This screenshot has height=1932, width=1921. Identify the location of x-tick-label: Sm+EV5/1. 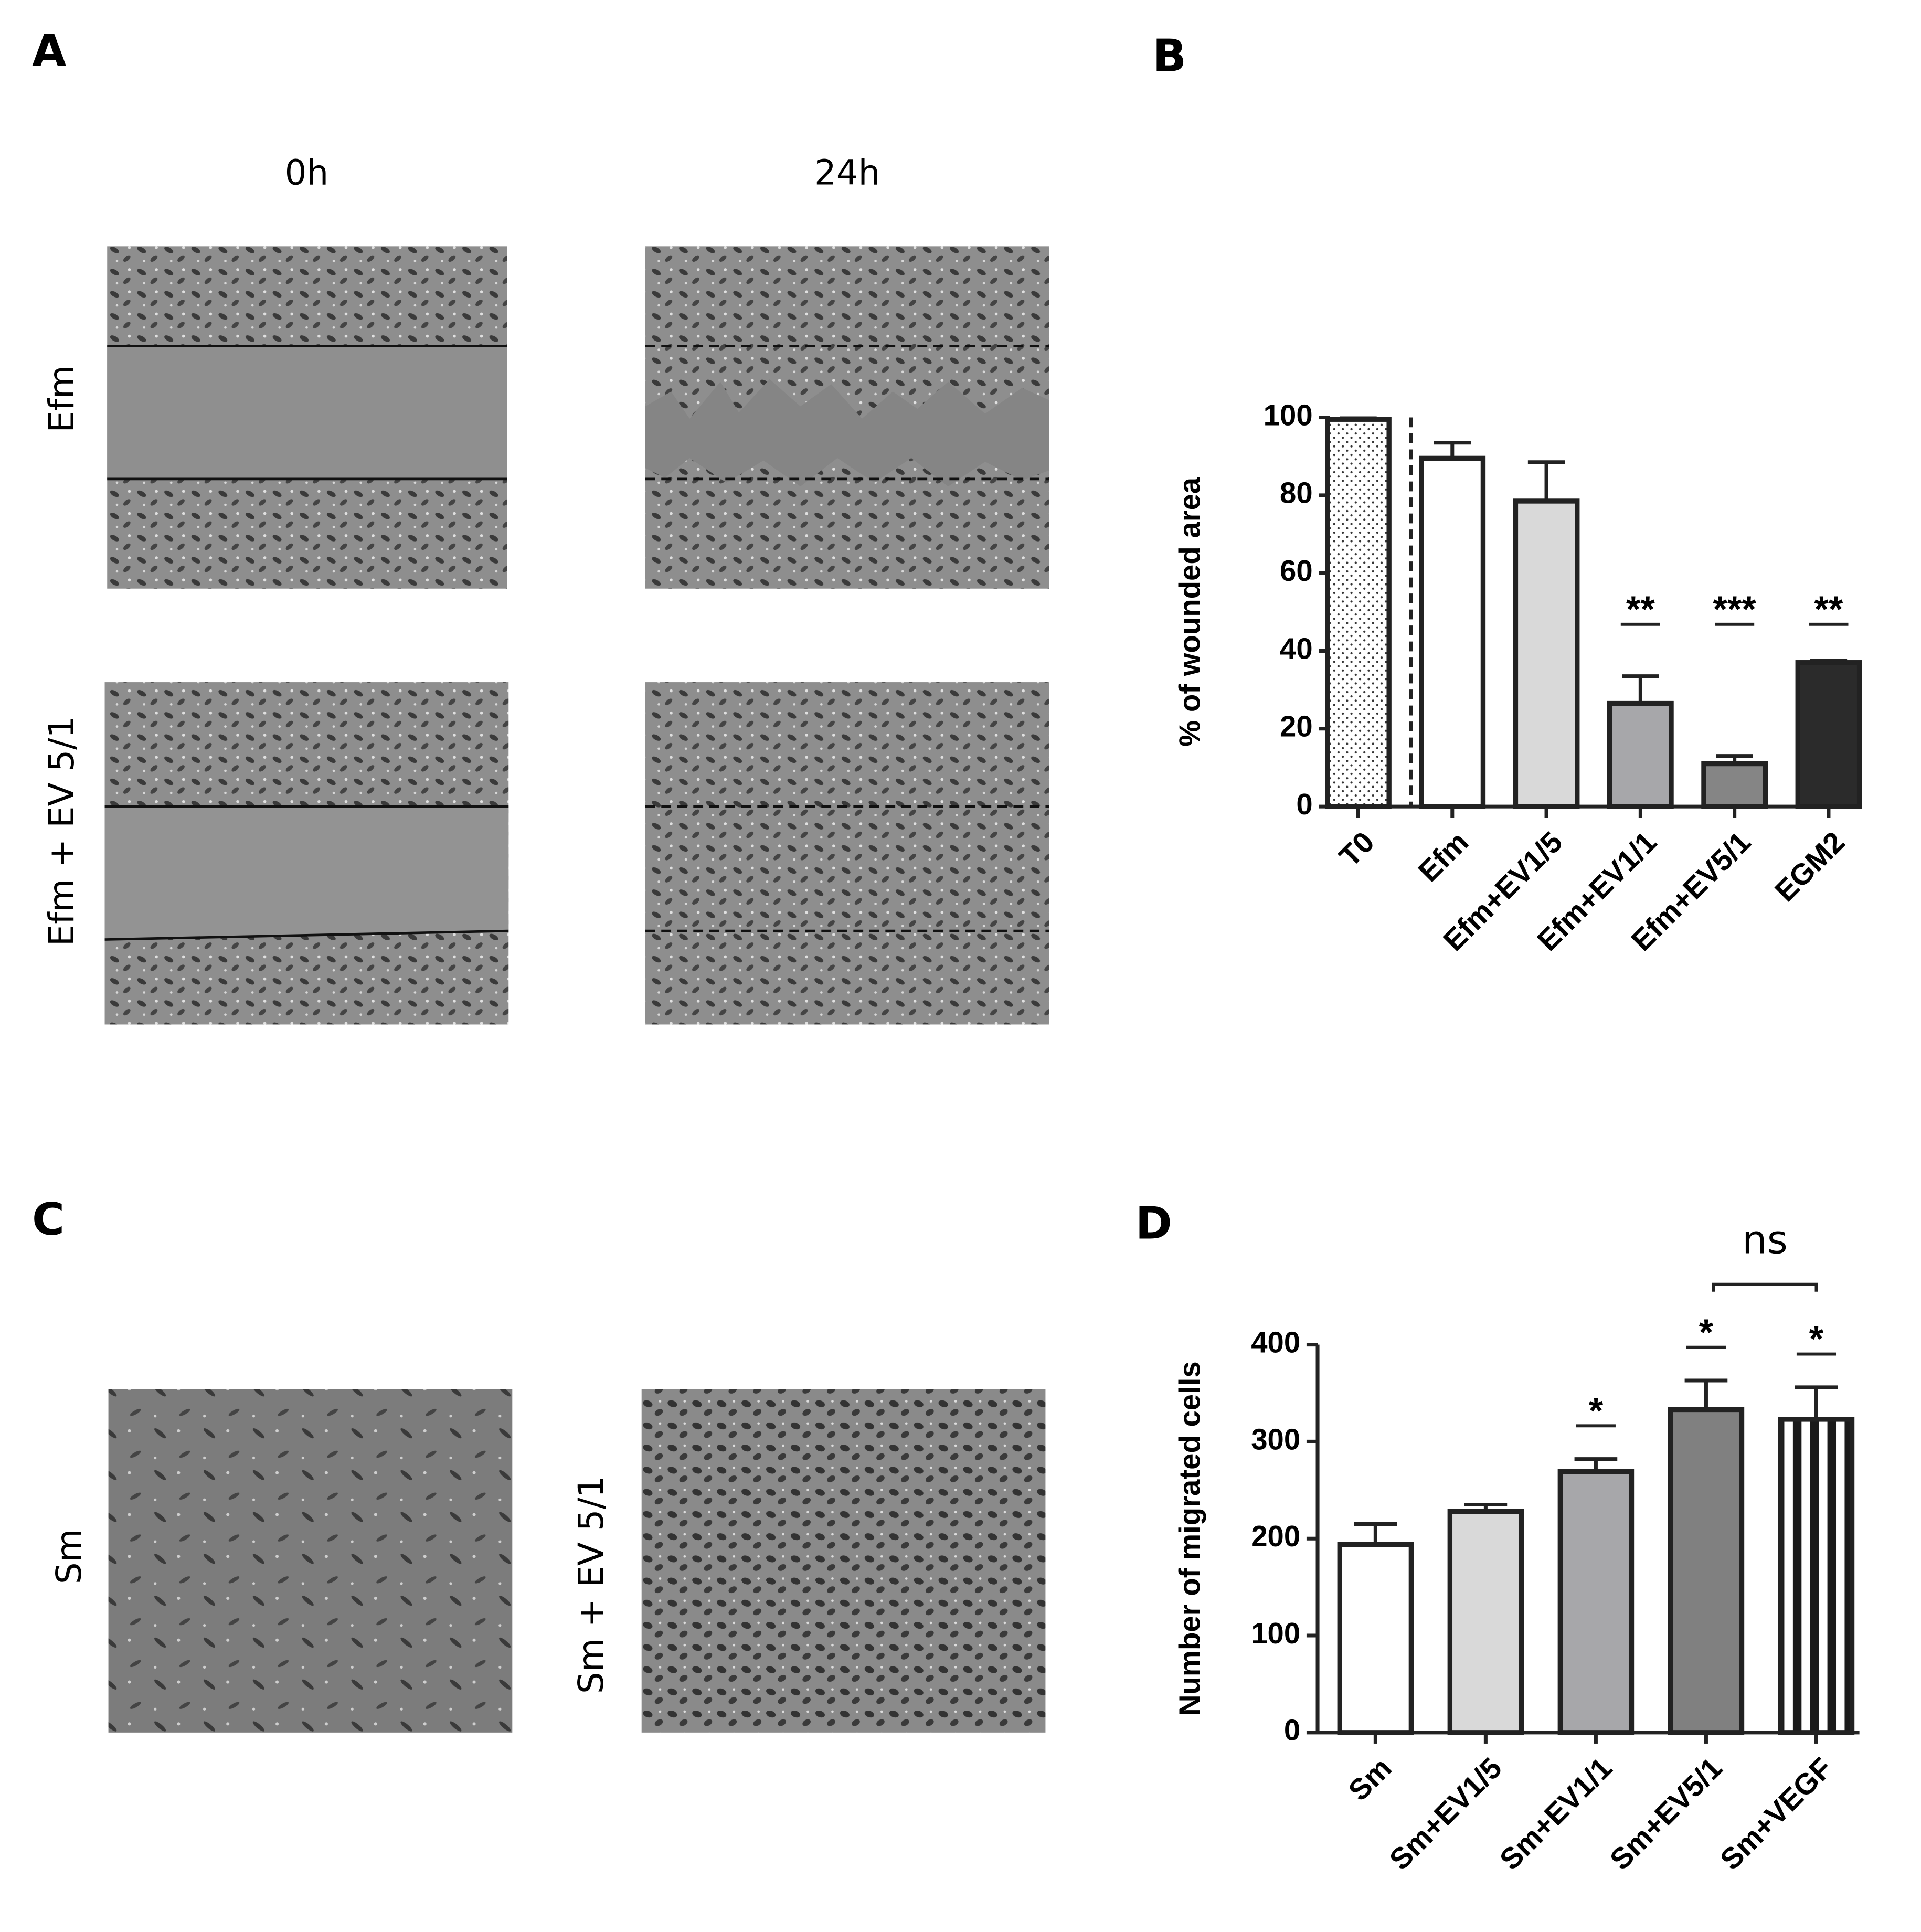
(1666, 1814).